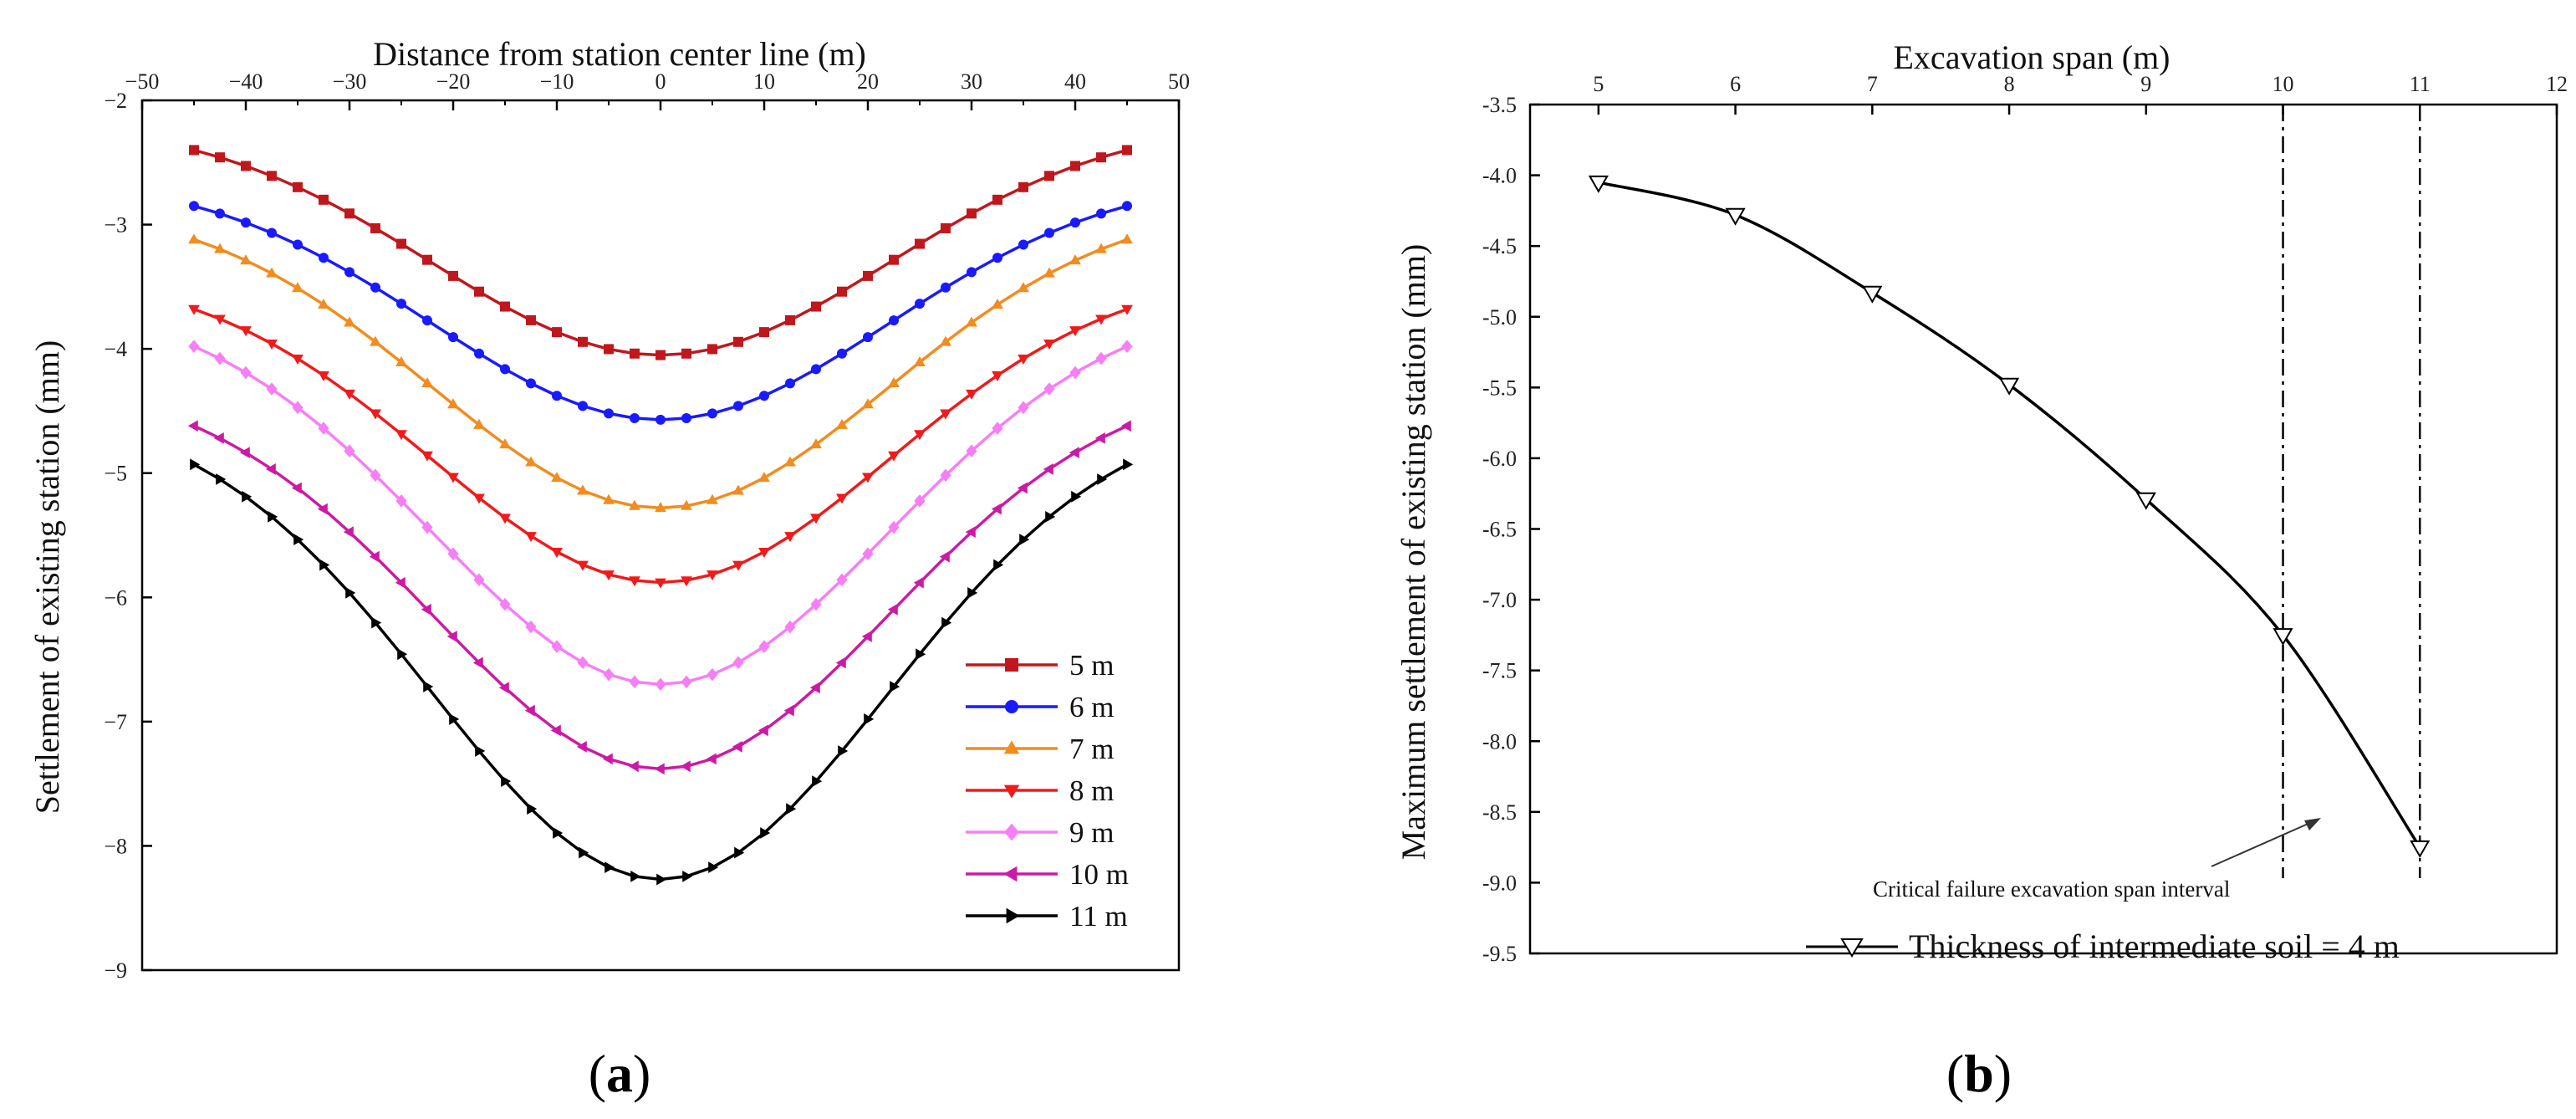  I want to click on x-tick-label: 0, so click(661, 81).